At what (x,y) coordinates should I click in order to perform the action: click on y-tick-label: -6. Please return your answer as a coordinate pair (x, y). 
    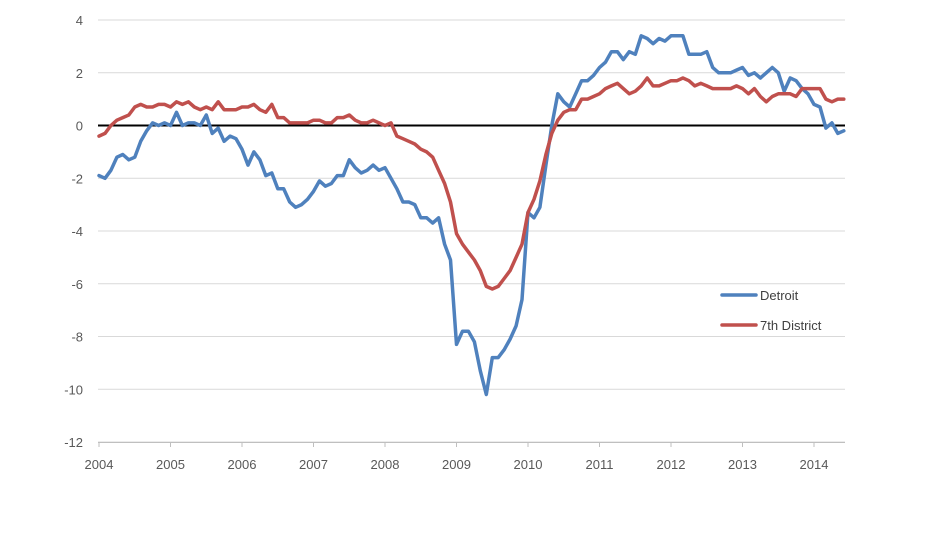
    Looking at the image, I should click on (77, 284).